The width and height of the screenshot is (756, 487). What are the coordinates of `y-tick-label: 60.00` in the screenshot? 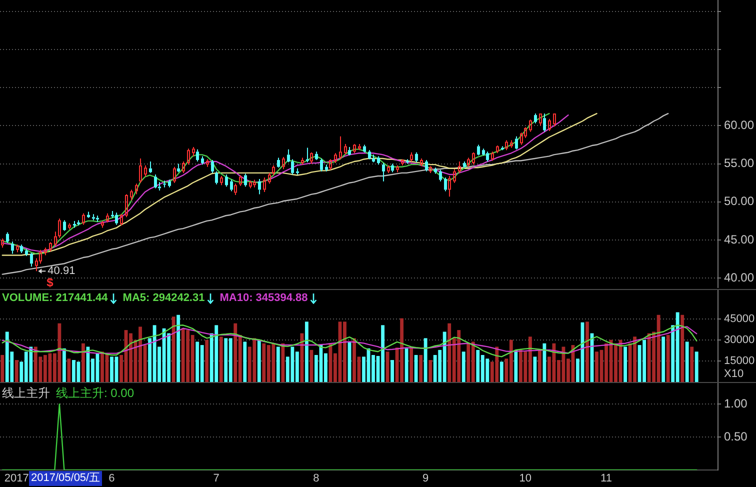 It's located at (739, 125).